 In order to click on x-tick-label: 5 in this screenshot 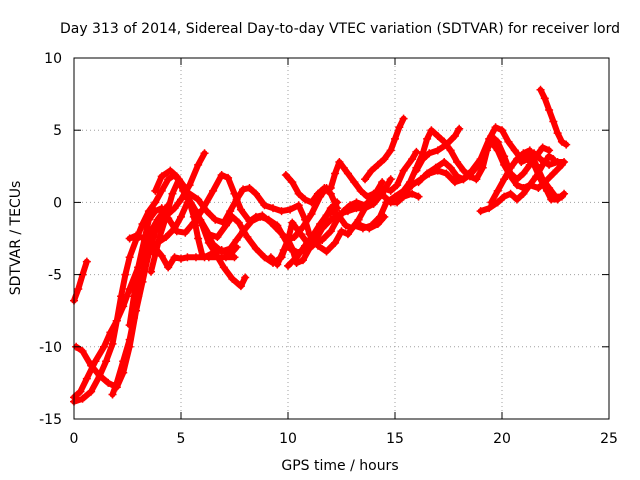, I will do `click(181, 439)`.